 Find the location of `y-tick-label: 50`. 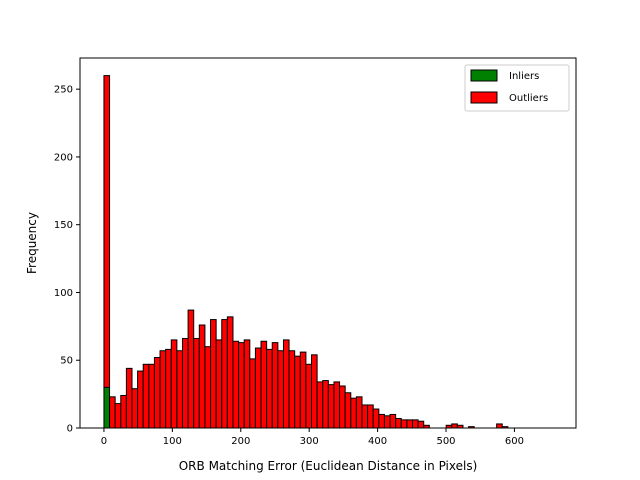

y-tick-label: 50 is located at coordinates (66, 361).